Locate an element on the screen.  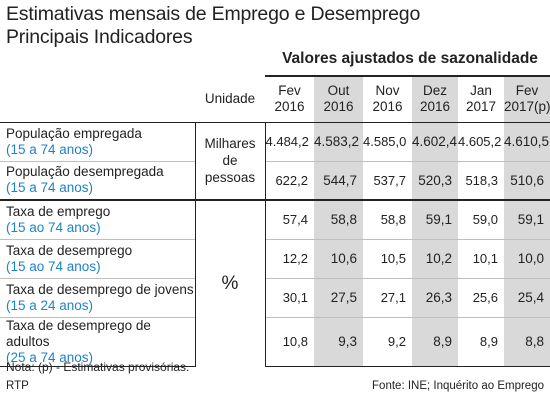
value-cell: 10,0 is located at coordinates (527, 258).